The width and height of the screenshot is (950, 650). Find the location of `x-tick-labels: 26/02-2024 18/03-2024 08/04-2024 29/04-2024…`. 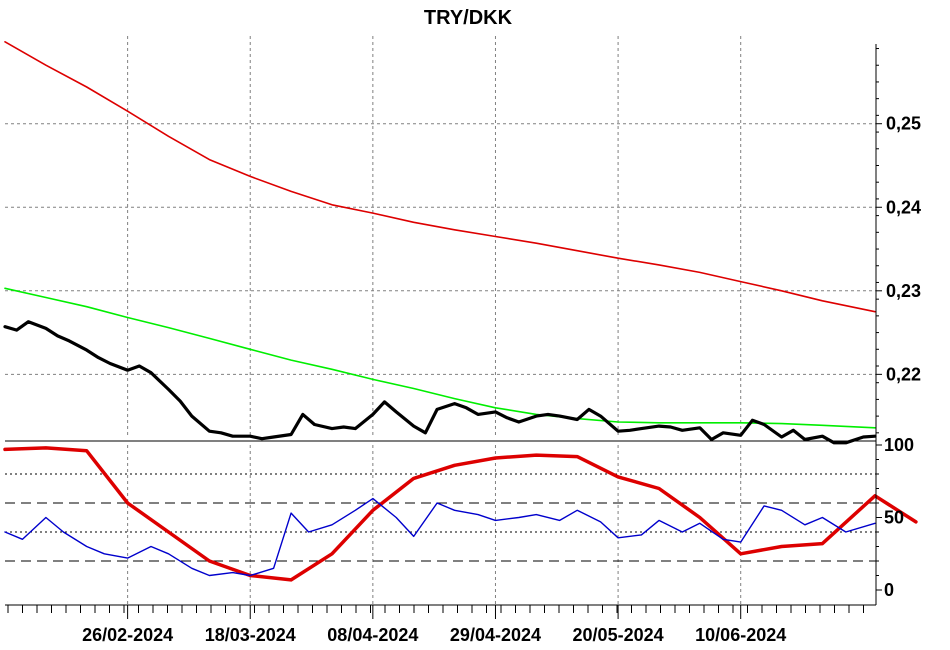

x-tick-labels: 26/02-2024 18/03-2024 08/04-2024 29/04-2024… is located at coordinates (434, 635).